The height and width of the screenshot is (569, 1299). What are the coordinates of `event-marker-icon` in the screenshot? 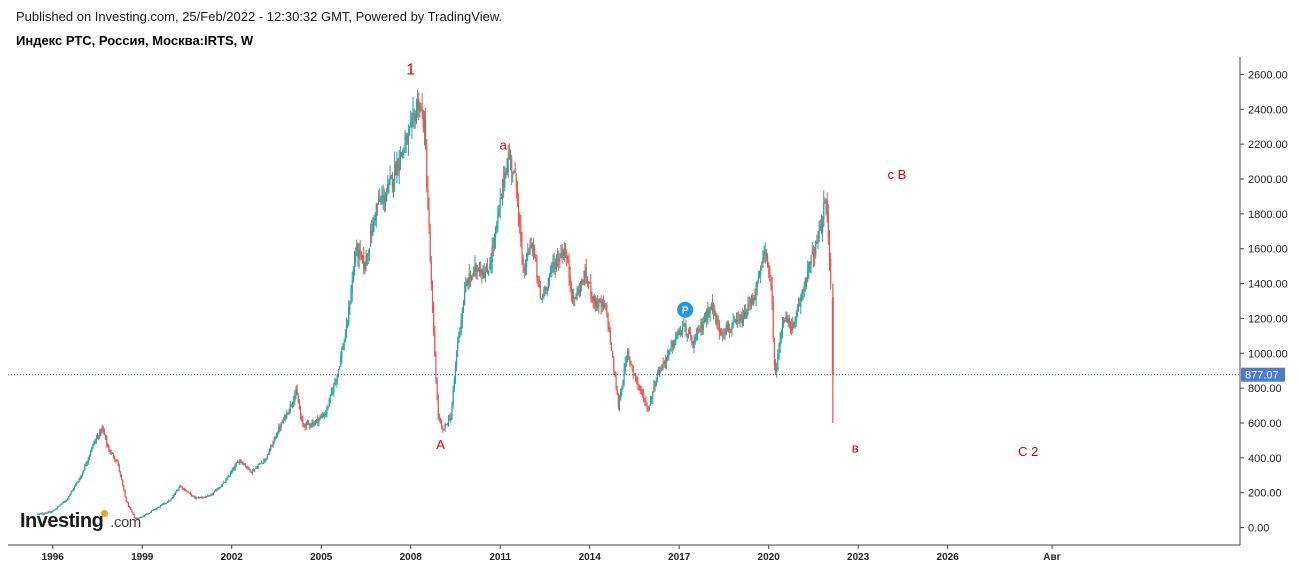 It's located at (685, 309).